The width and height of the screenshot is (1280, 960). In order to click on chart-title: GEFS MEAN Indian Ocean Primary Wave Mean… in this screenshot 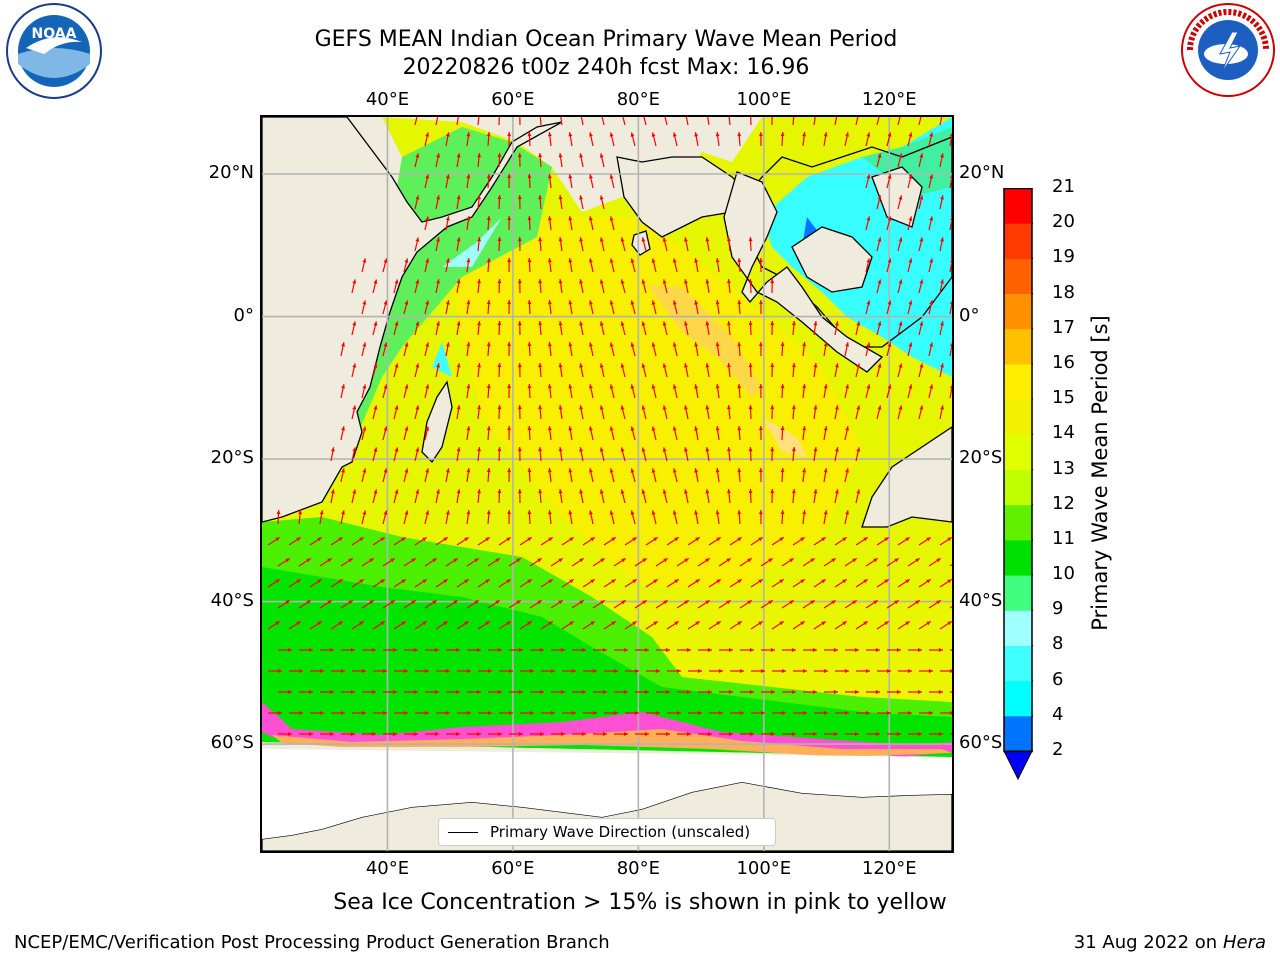, I will do `click(606, 39)`.